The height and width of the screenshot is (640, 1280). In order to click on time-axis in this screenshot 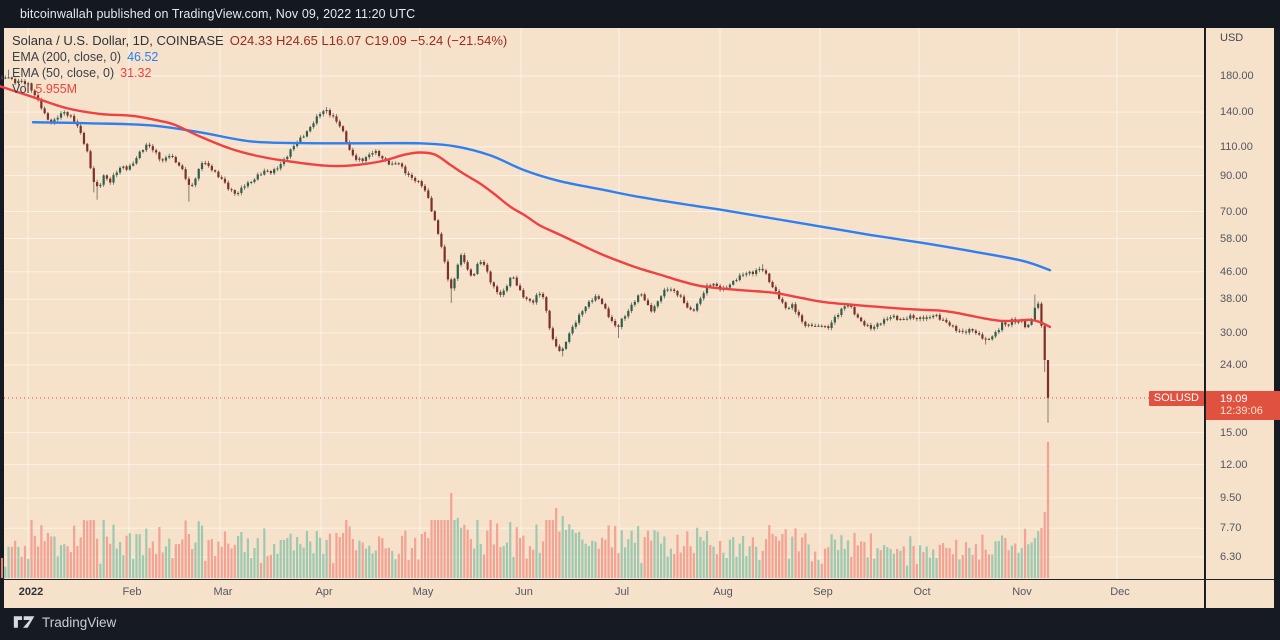, I will do `click(604, 594)`.